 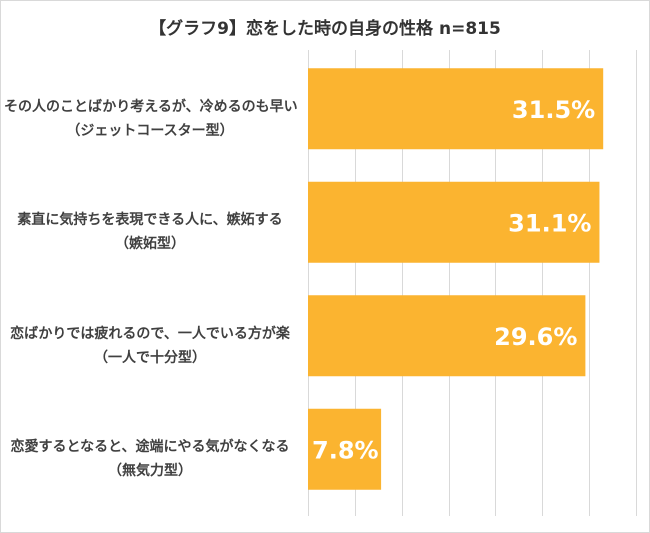 I want to click on category-label-1-line2: （ジェットコースター型）, so click(x=150, y=131).